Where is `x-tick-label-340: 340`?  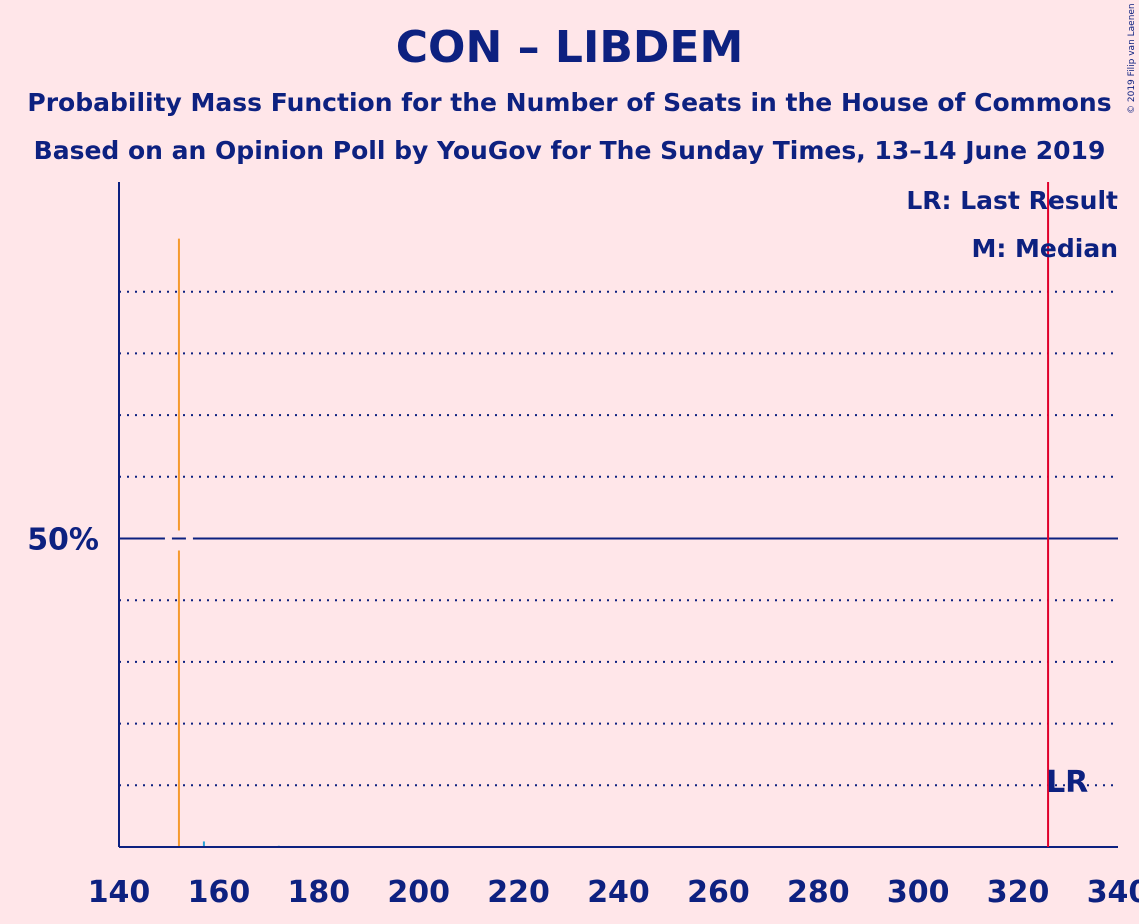
x-tick-label-340: 340 is located at coordinates (1113, 892).